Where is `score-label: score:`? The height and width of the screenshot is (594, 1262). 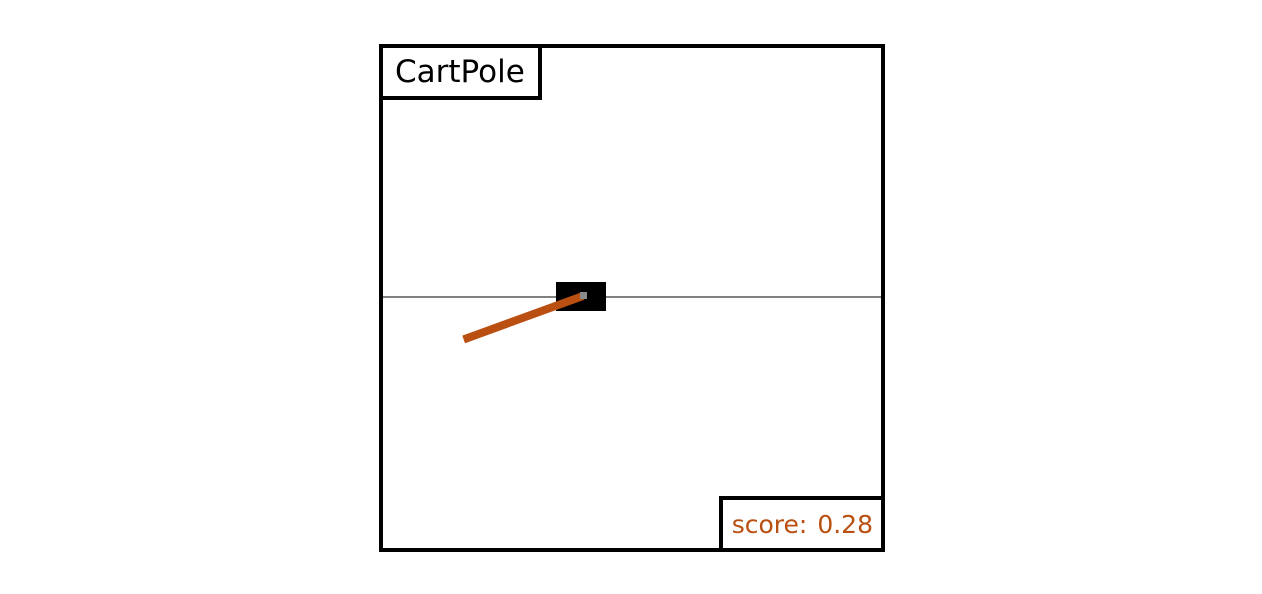 score-label: score: is located at coordinates (769, 524).